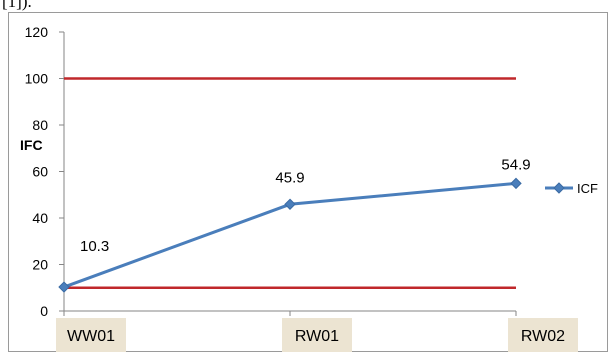 The height and width of the screenshot is (356, 613). I want to click on y-tick-label: 120, so click(37, 32).